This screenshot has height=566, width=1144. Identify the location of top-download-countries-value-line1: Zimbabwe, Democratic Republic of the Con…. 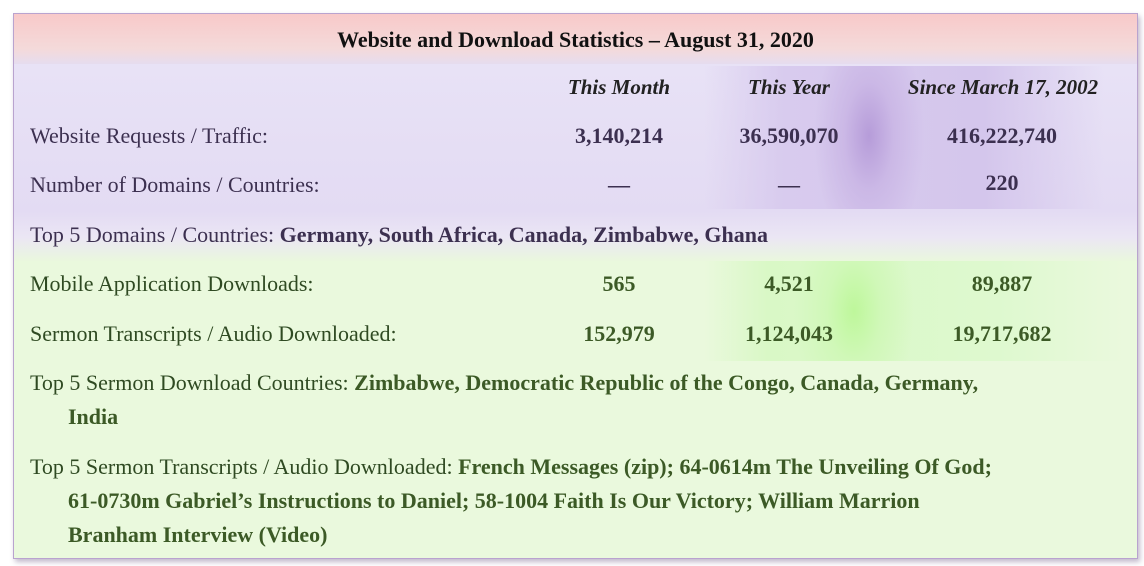
(666, 382).